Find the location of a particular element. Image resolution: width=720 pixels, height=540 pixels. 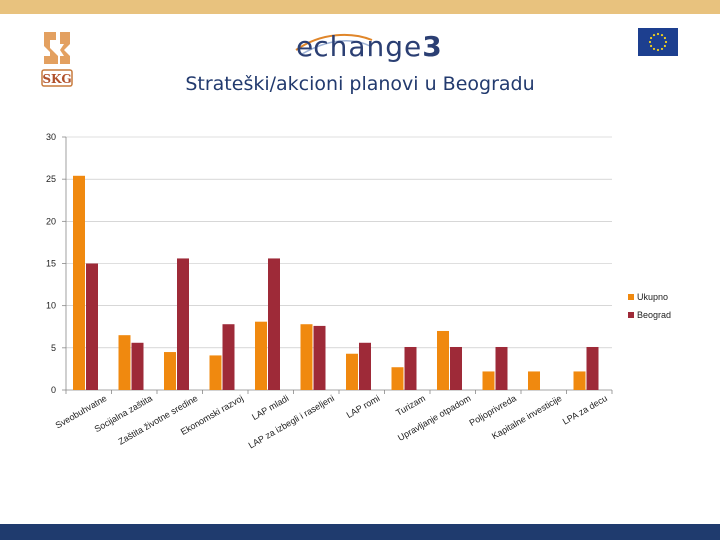

y-tick-label: 30 is located at coordinates (51, 137).